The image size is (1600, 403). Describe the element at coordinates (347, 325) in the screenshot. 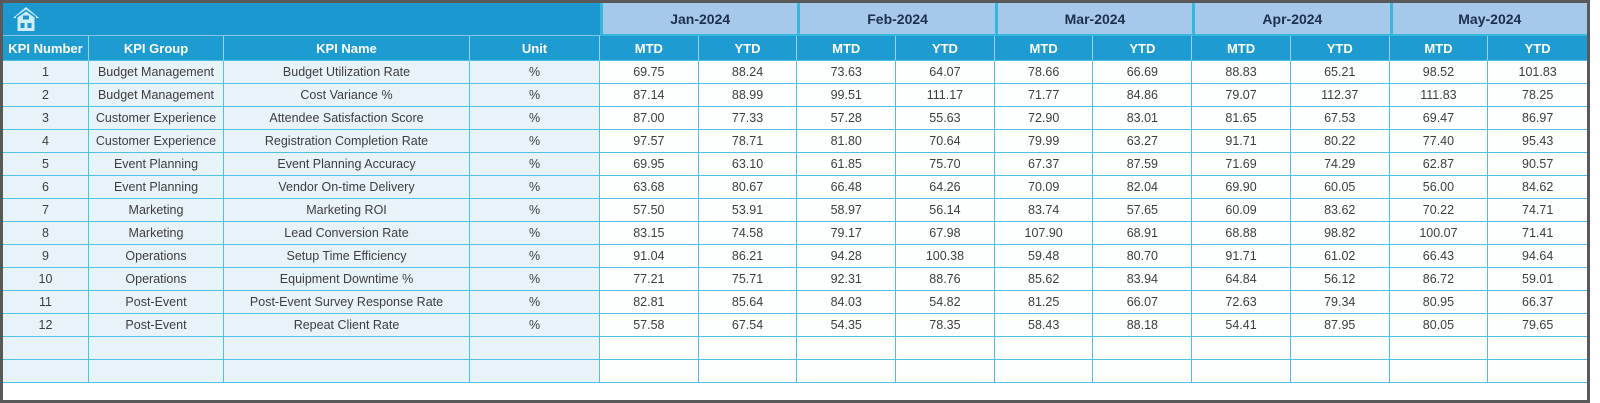

I see `kpi-name-cell: Repeat Client Rate` at that location.